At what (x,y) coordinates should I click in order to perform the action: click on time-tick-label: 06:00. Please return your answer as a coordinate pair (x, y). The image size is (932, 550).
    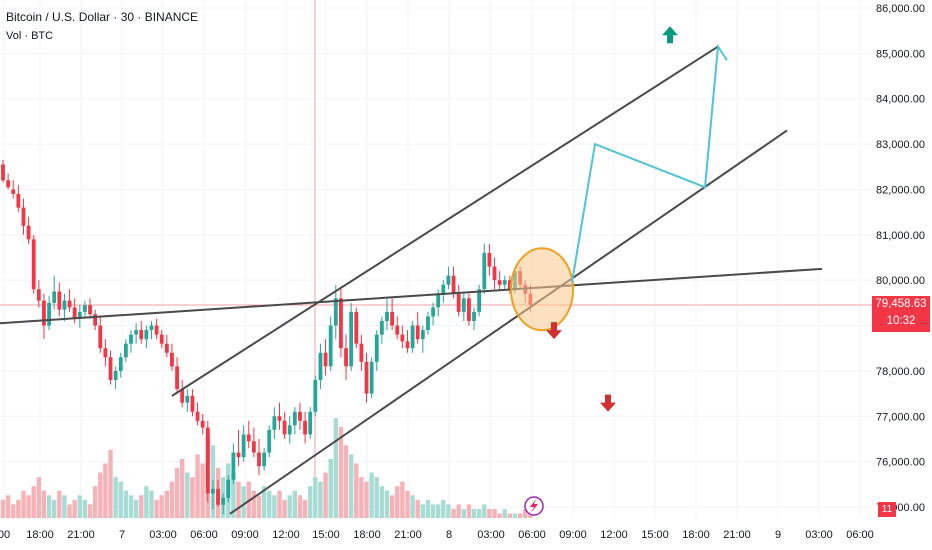
    Looking at the image, I should click on (204, 535).